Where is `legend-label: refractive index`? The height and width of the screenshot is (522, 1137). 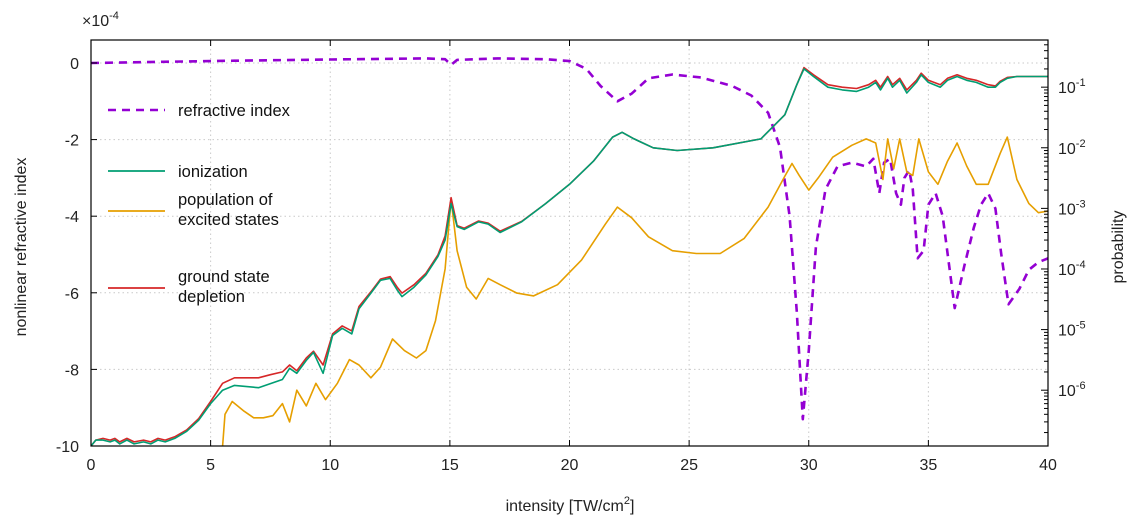
legend-label: refractive index is located at coordinates (234, 111).